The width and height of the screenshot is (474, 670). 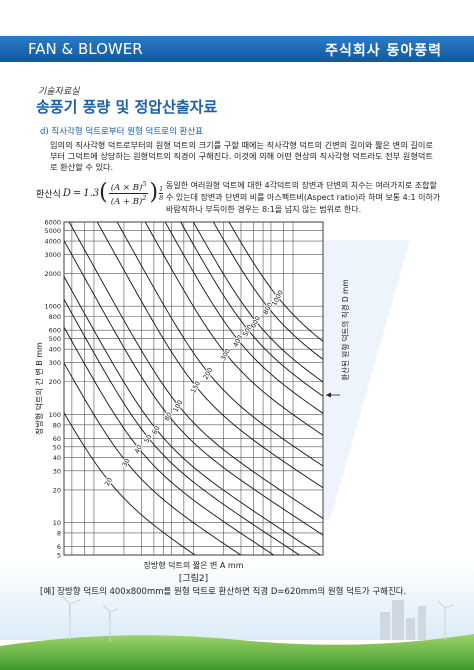 I want to click on grass, so click(x=237, y=652).